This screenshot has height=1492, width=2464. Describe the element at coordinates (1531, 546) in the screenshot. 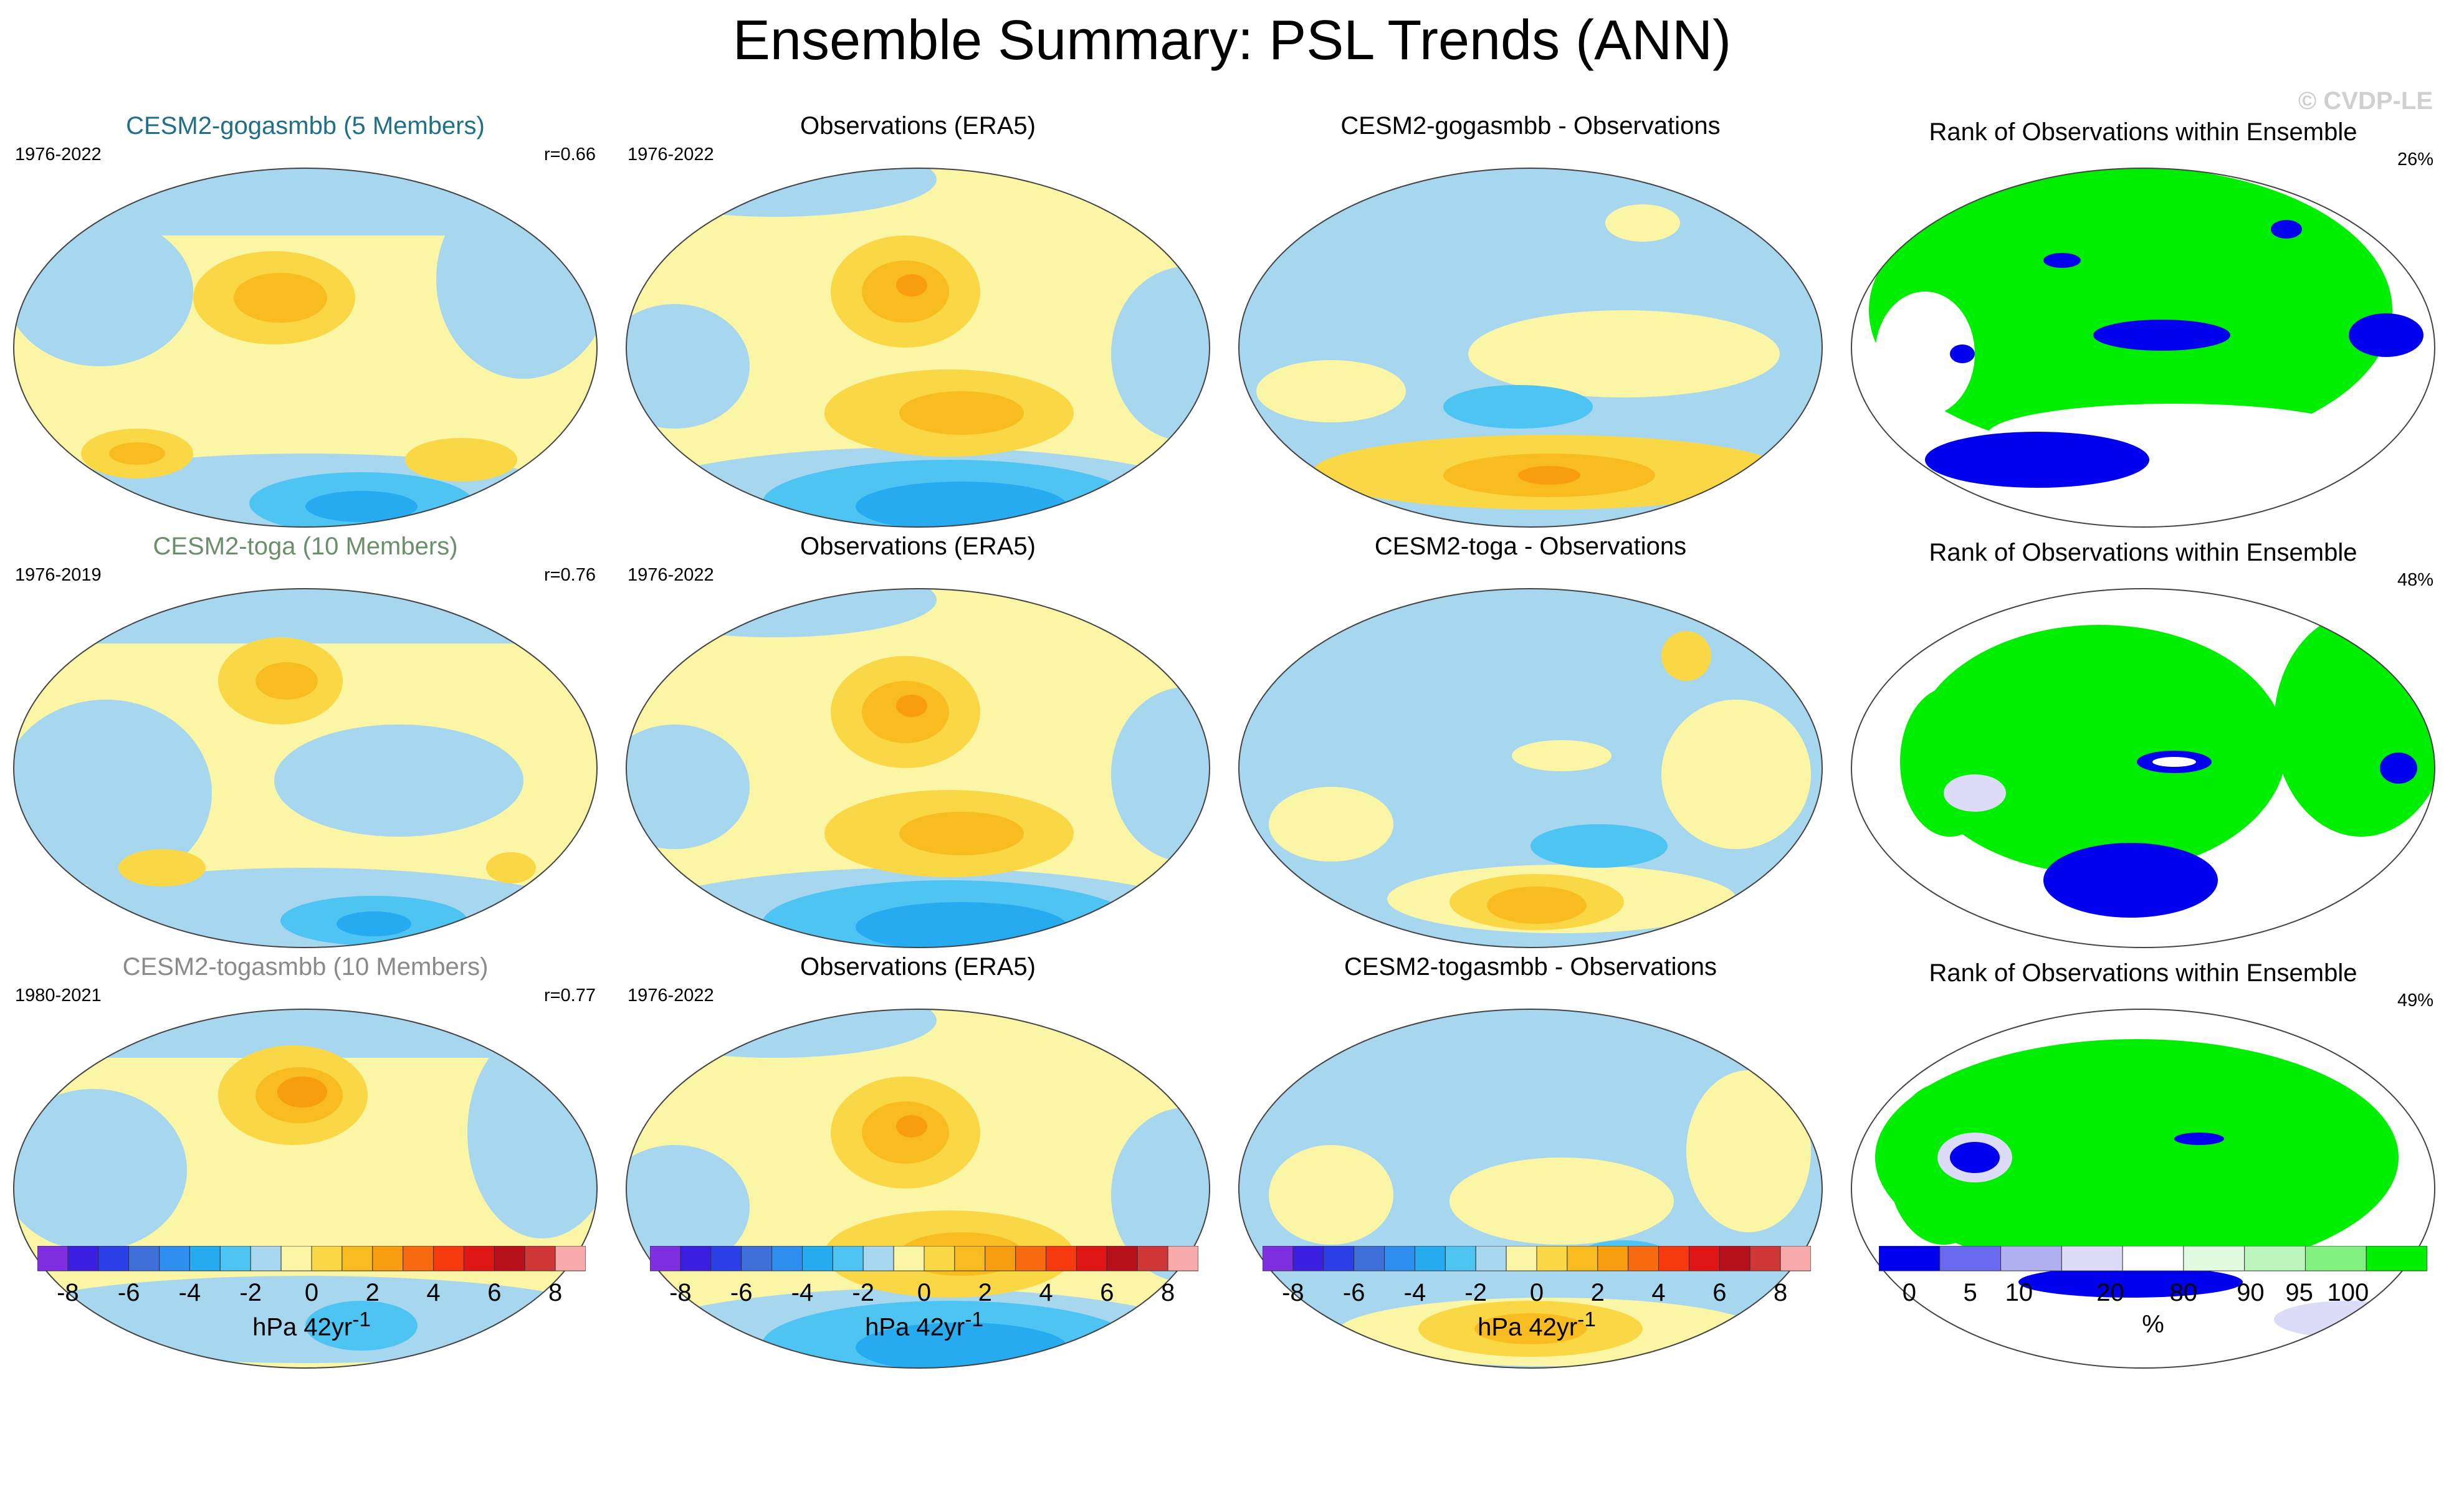

I see `diff-title: CESM2-toga - Observations` at that location.